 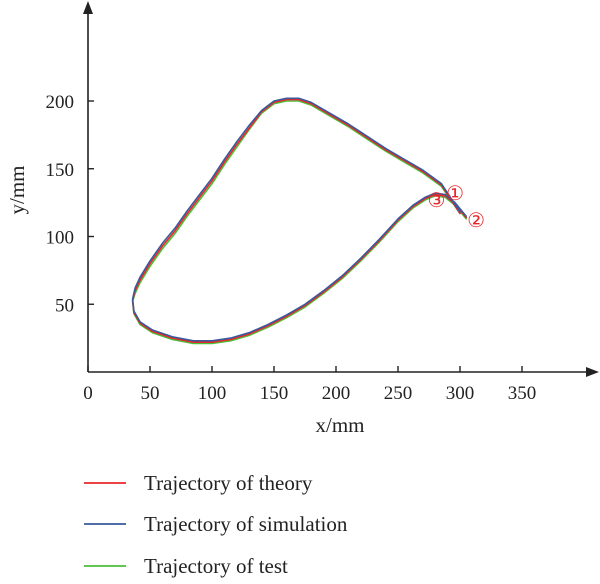 What do you see at coordinates (398, 393) in the screenshot?
I see `x-tick-label: 250` at bounding box center [398, 393].